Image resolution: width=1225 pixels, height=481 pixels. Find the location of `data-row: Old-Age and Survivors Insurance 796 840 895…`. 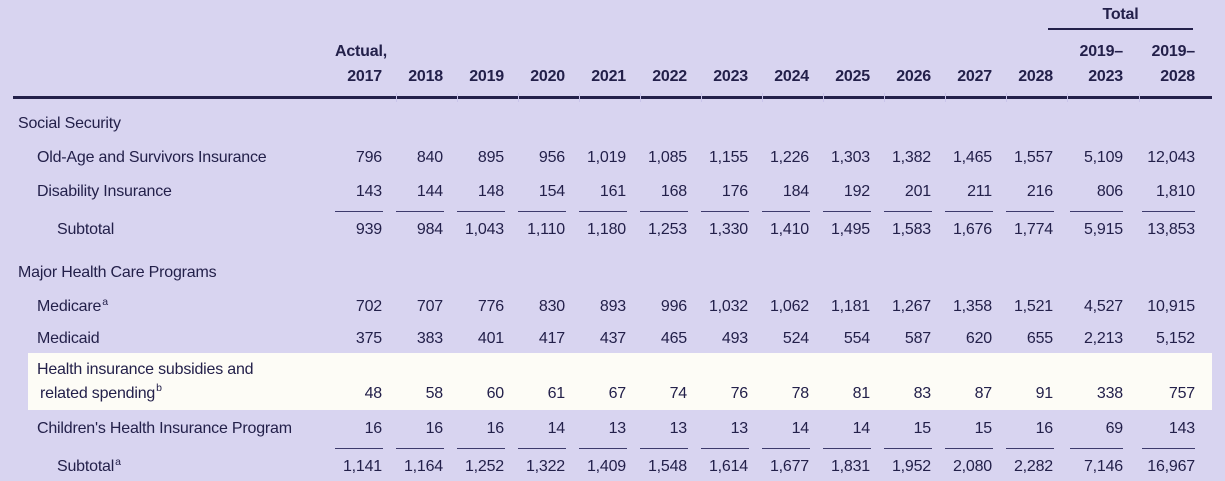

data-row: Old-Age and Survivors Insurance 796 840 895… is located at coordinates (612, 156).